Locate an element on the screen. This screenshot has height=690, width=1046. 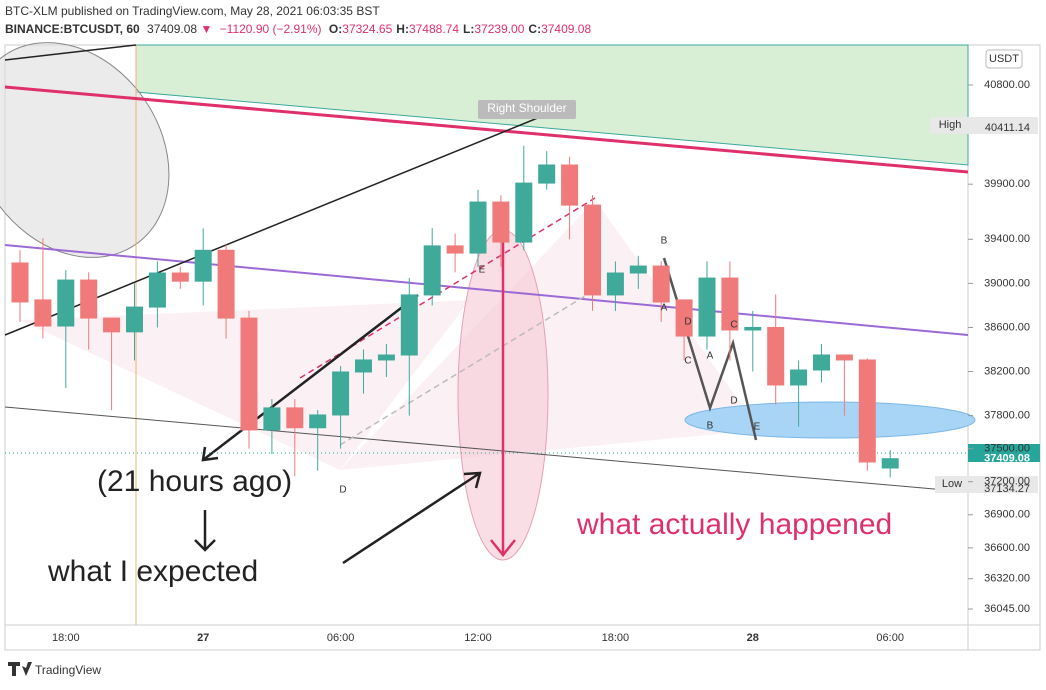
annotation: Right Shoulder is located at coordinates (526, 108).